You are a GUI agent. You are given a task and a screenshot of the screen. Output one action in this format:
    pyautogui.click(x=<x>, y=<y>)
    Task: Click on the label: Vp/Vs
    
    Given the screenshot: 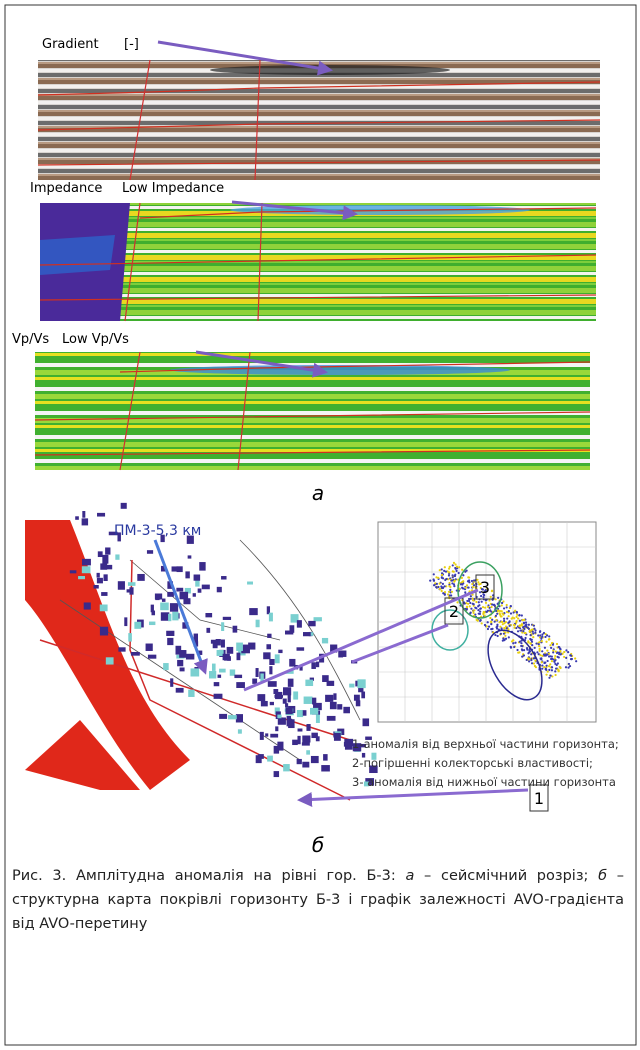 What is the action you would take?
    pyautogui.click(x=30, y=339)
    